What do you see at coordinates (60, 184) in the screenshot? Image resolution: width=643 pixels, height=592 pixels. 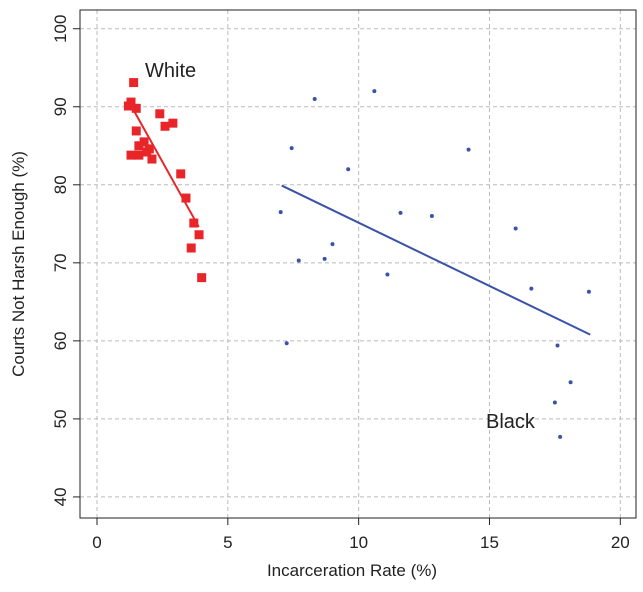 I see `y-tick-label: 80` at bounding box center [60, 184].